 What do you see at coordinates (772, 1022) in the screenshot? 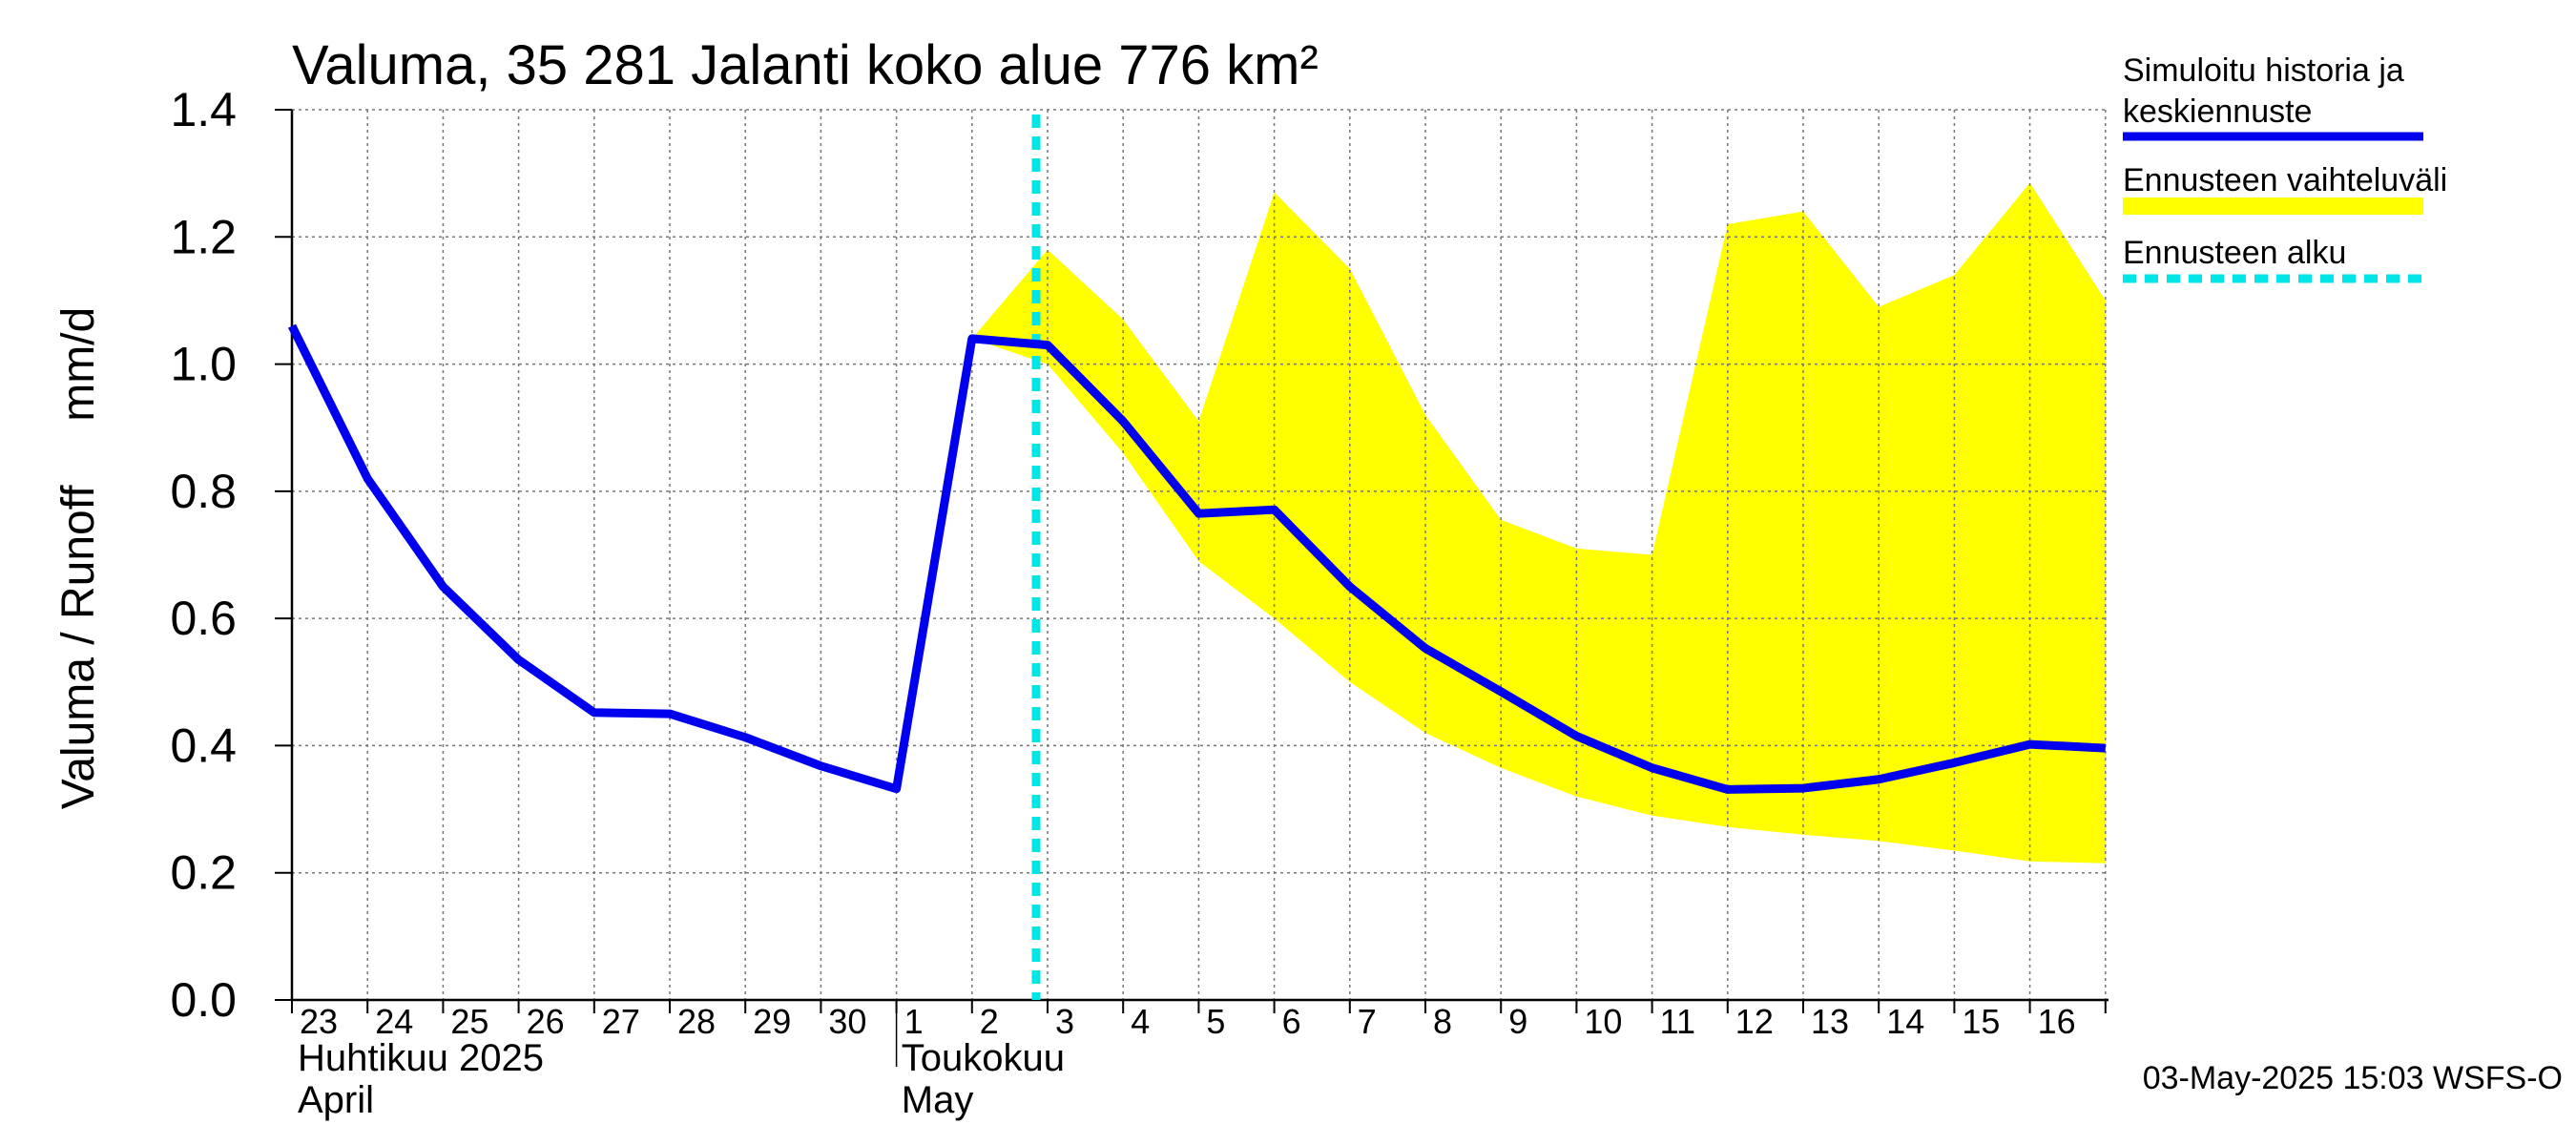
I see `x-tick-label: 29` at bounding box center [772, 1022].